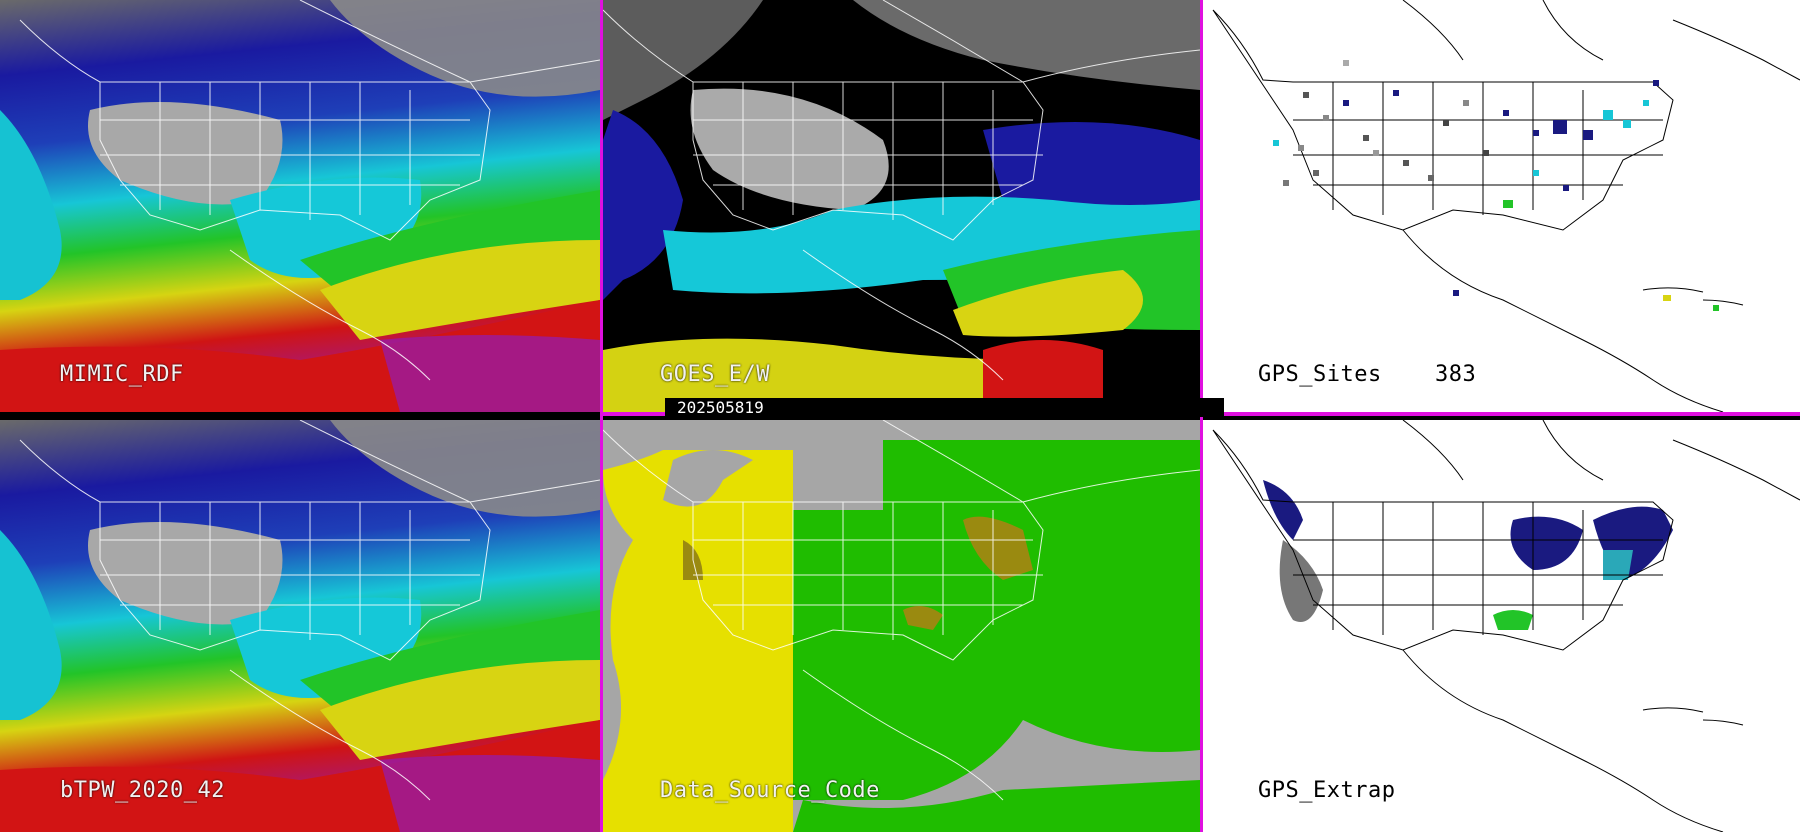  I want to click on panel-label-data-source: Data_Source_Code, so click(770, 790).